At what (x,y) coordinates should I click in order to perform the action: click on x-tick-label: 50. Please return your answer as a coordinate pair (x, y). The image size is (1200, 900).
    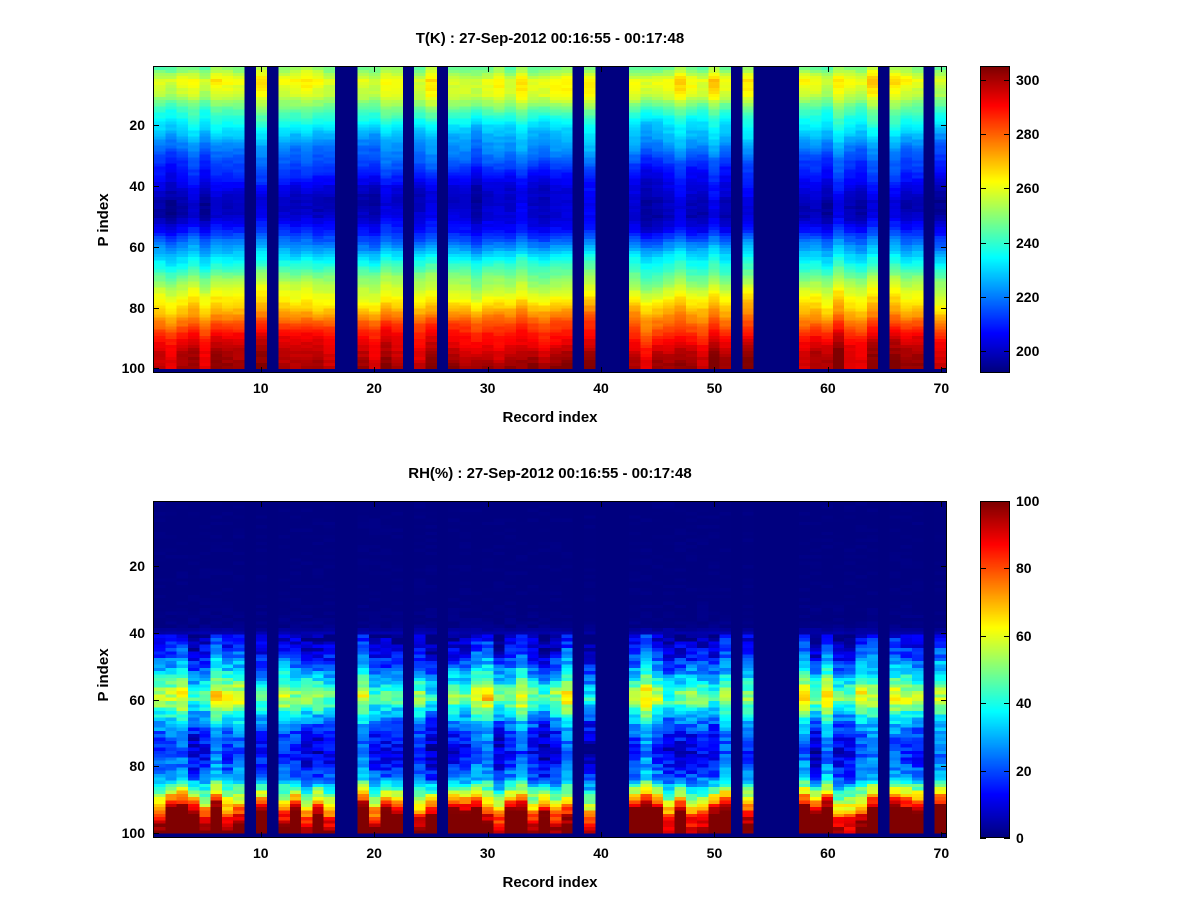
    Looking at the image, I should click on (714, 388).